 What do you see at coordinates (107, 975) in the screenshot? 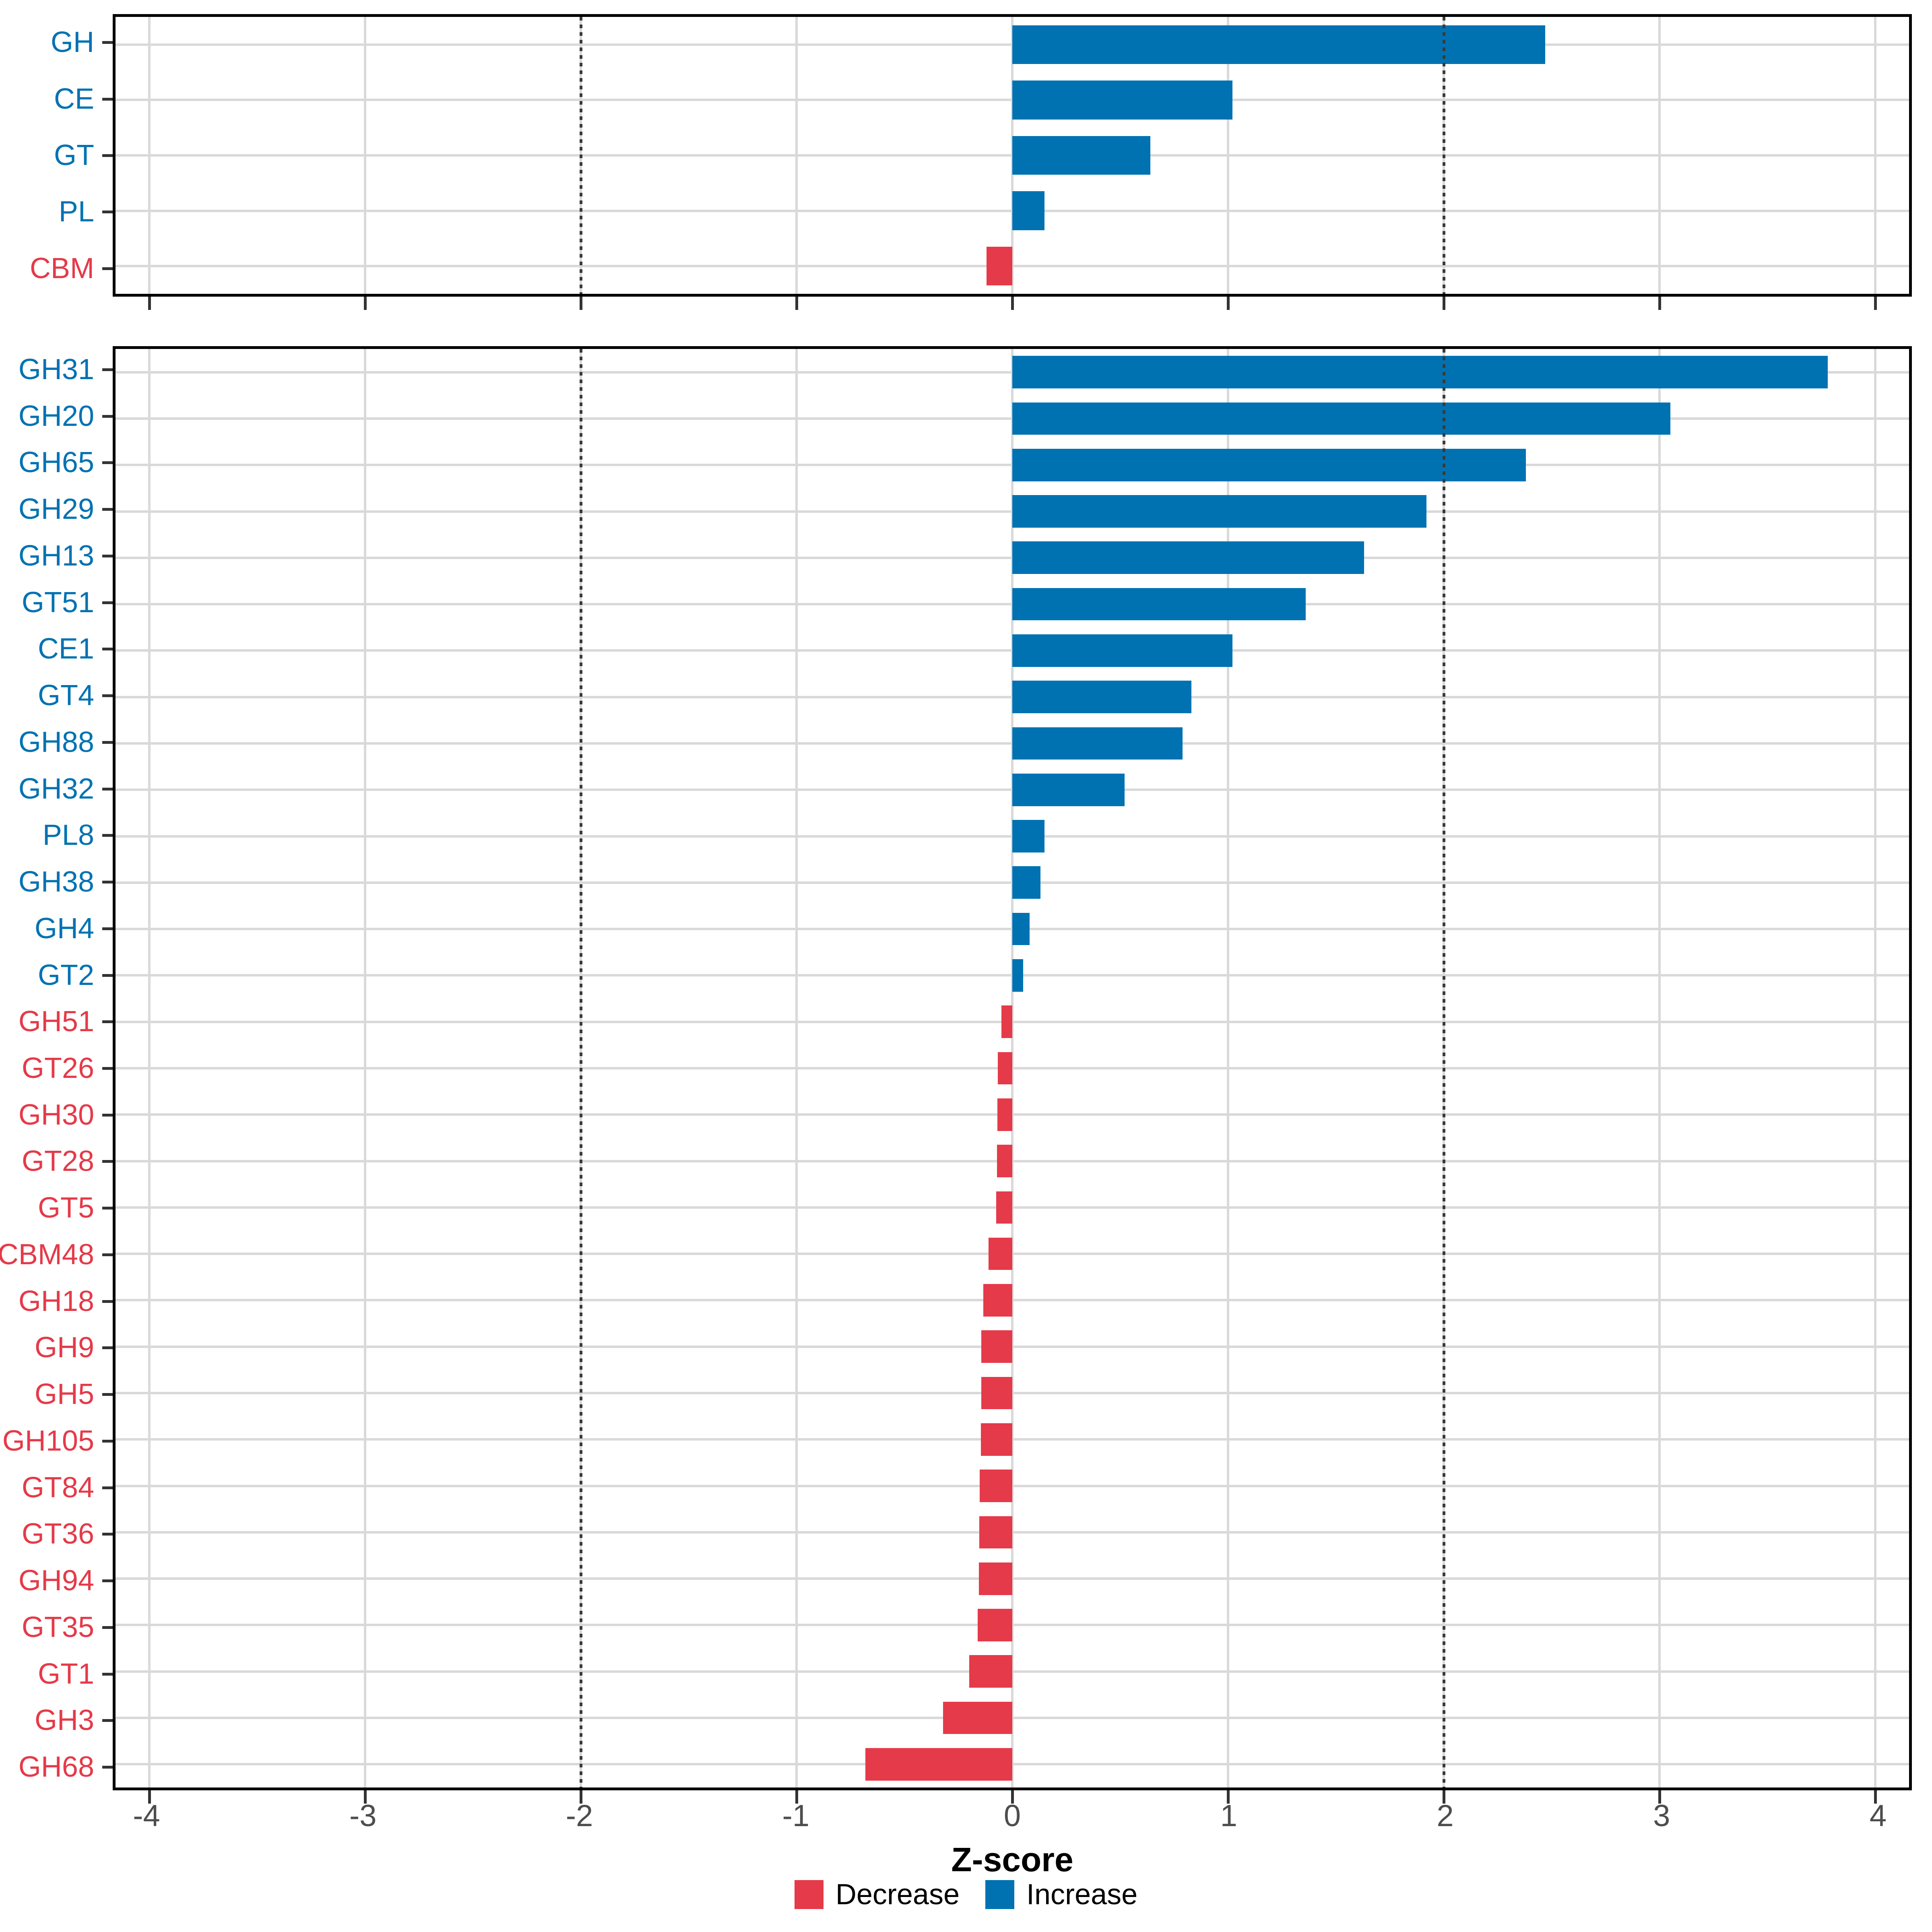
I see `y-tick-GT2` at bounding box center [107, 975].